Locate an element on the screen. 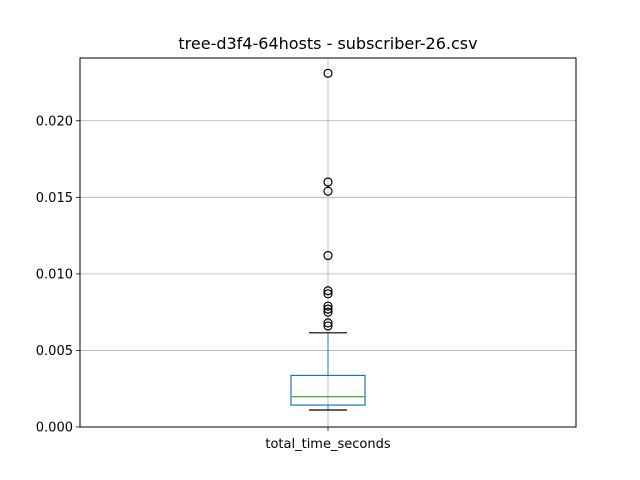  boxes is located at coordinates (328, 239).